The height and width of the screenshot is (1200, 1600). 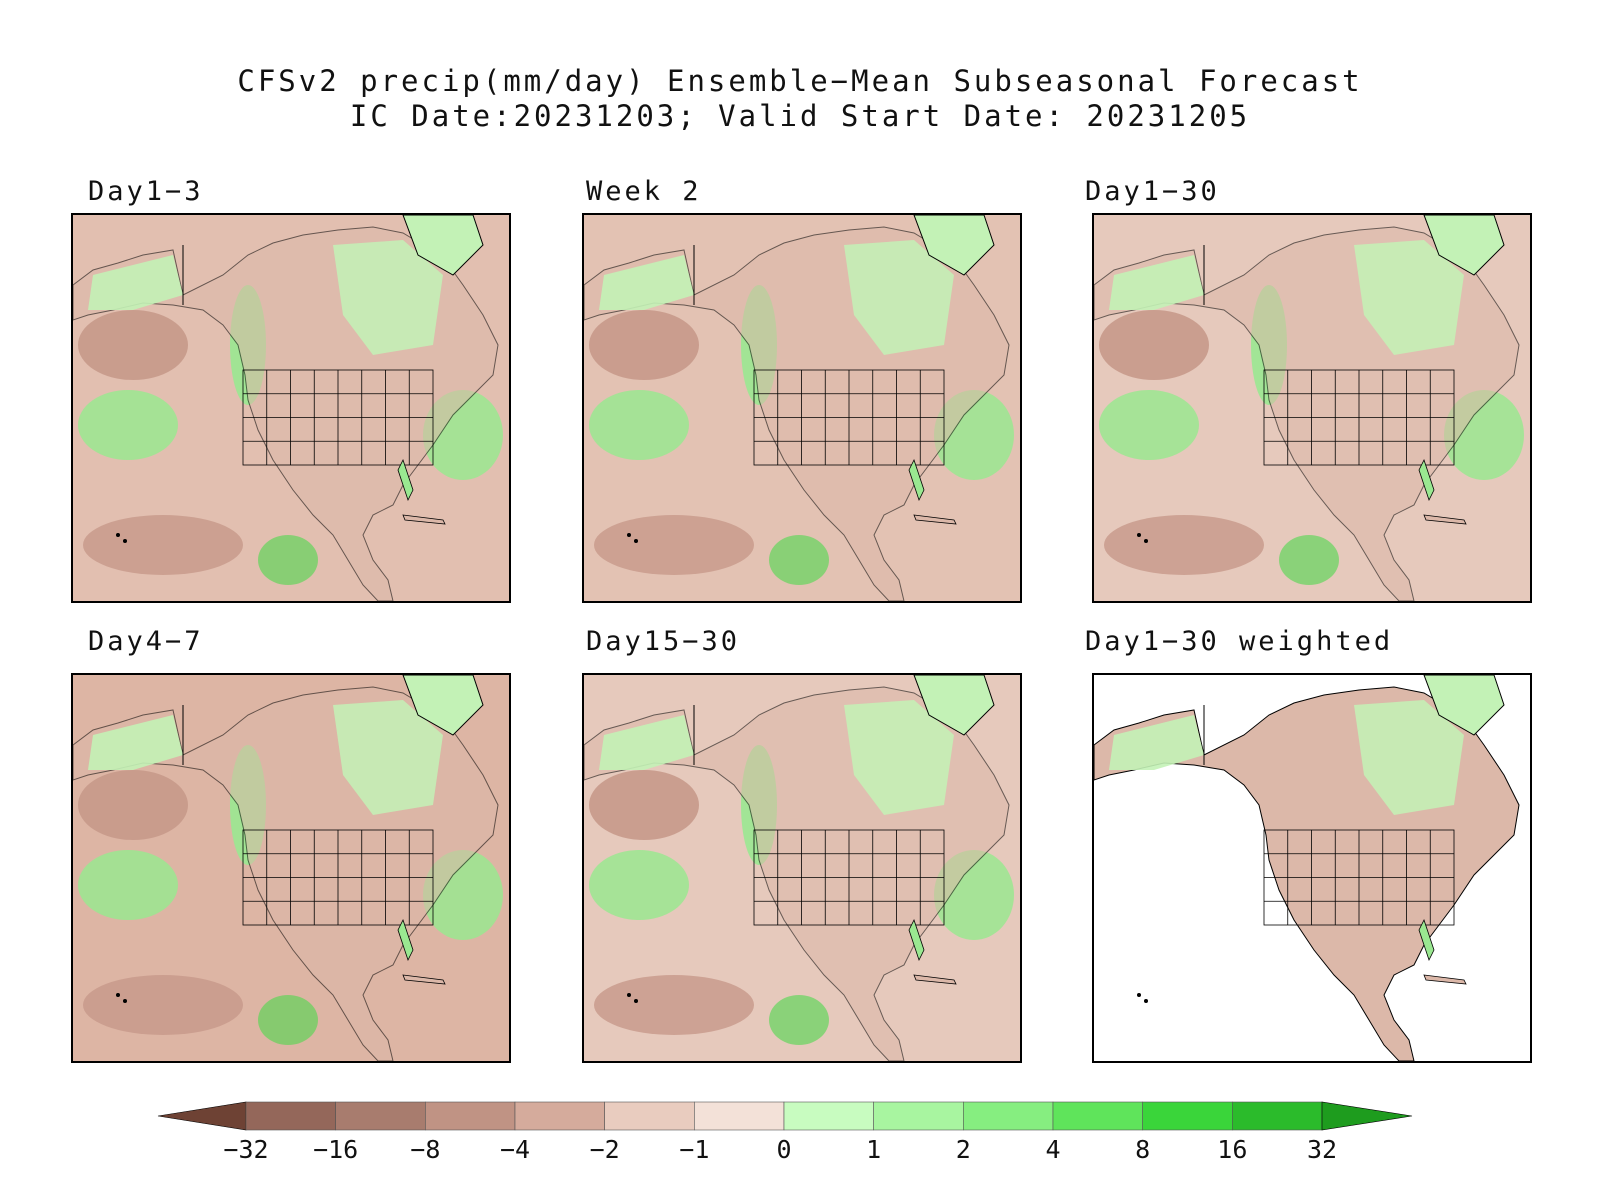 I want to click on panel-label-day1-30: Day1−30, so click(x=1152, y=191).